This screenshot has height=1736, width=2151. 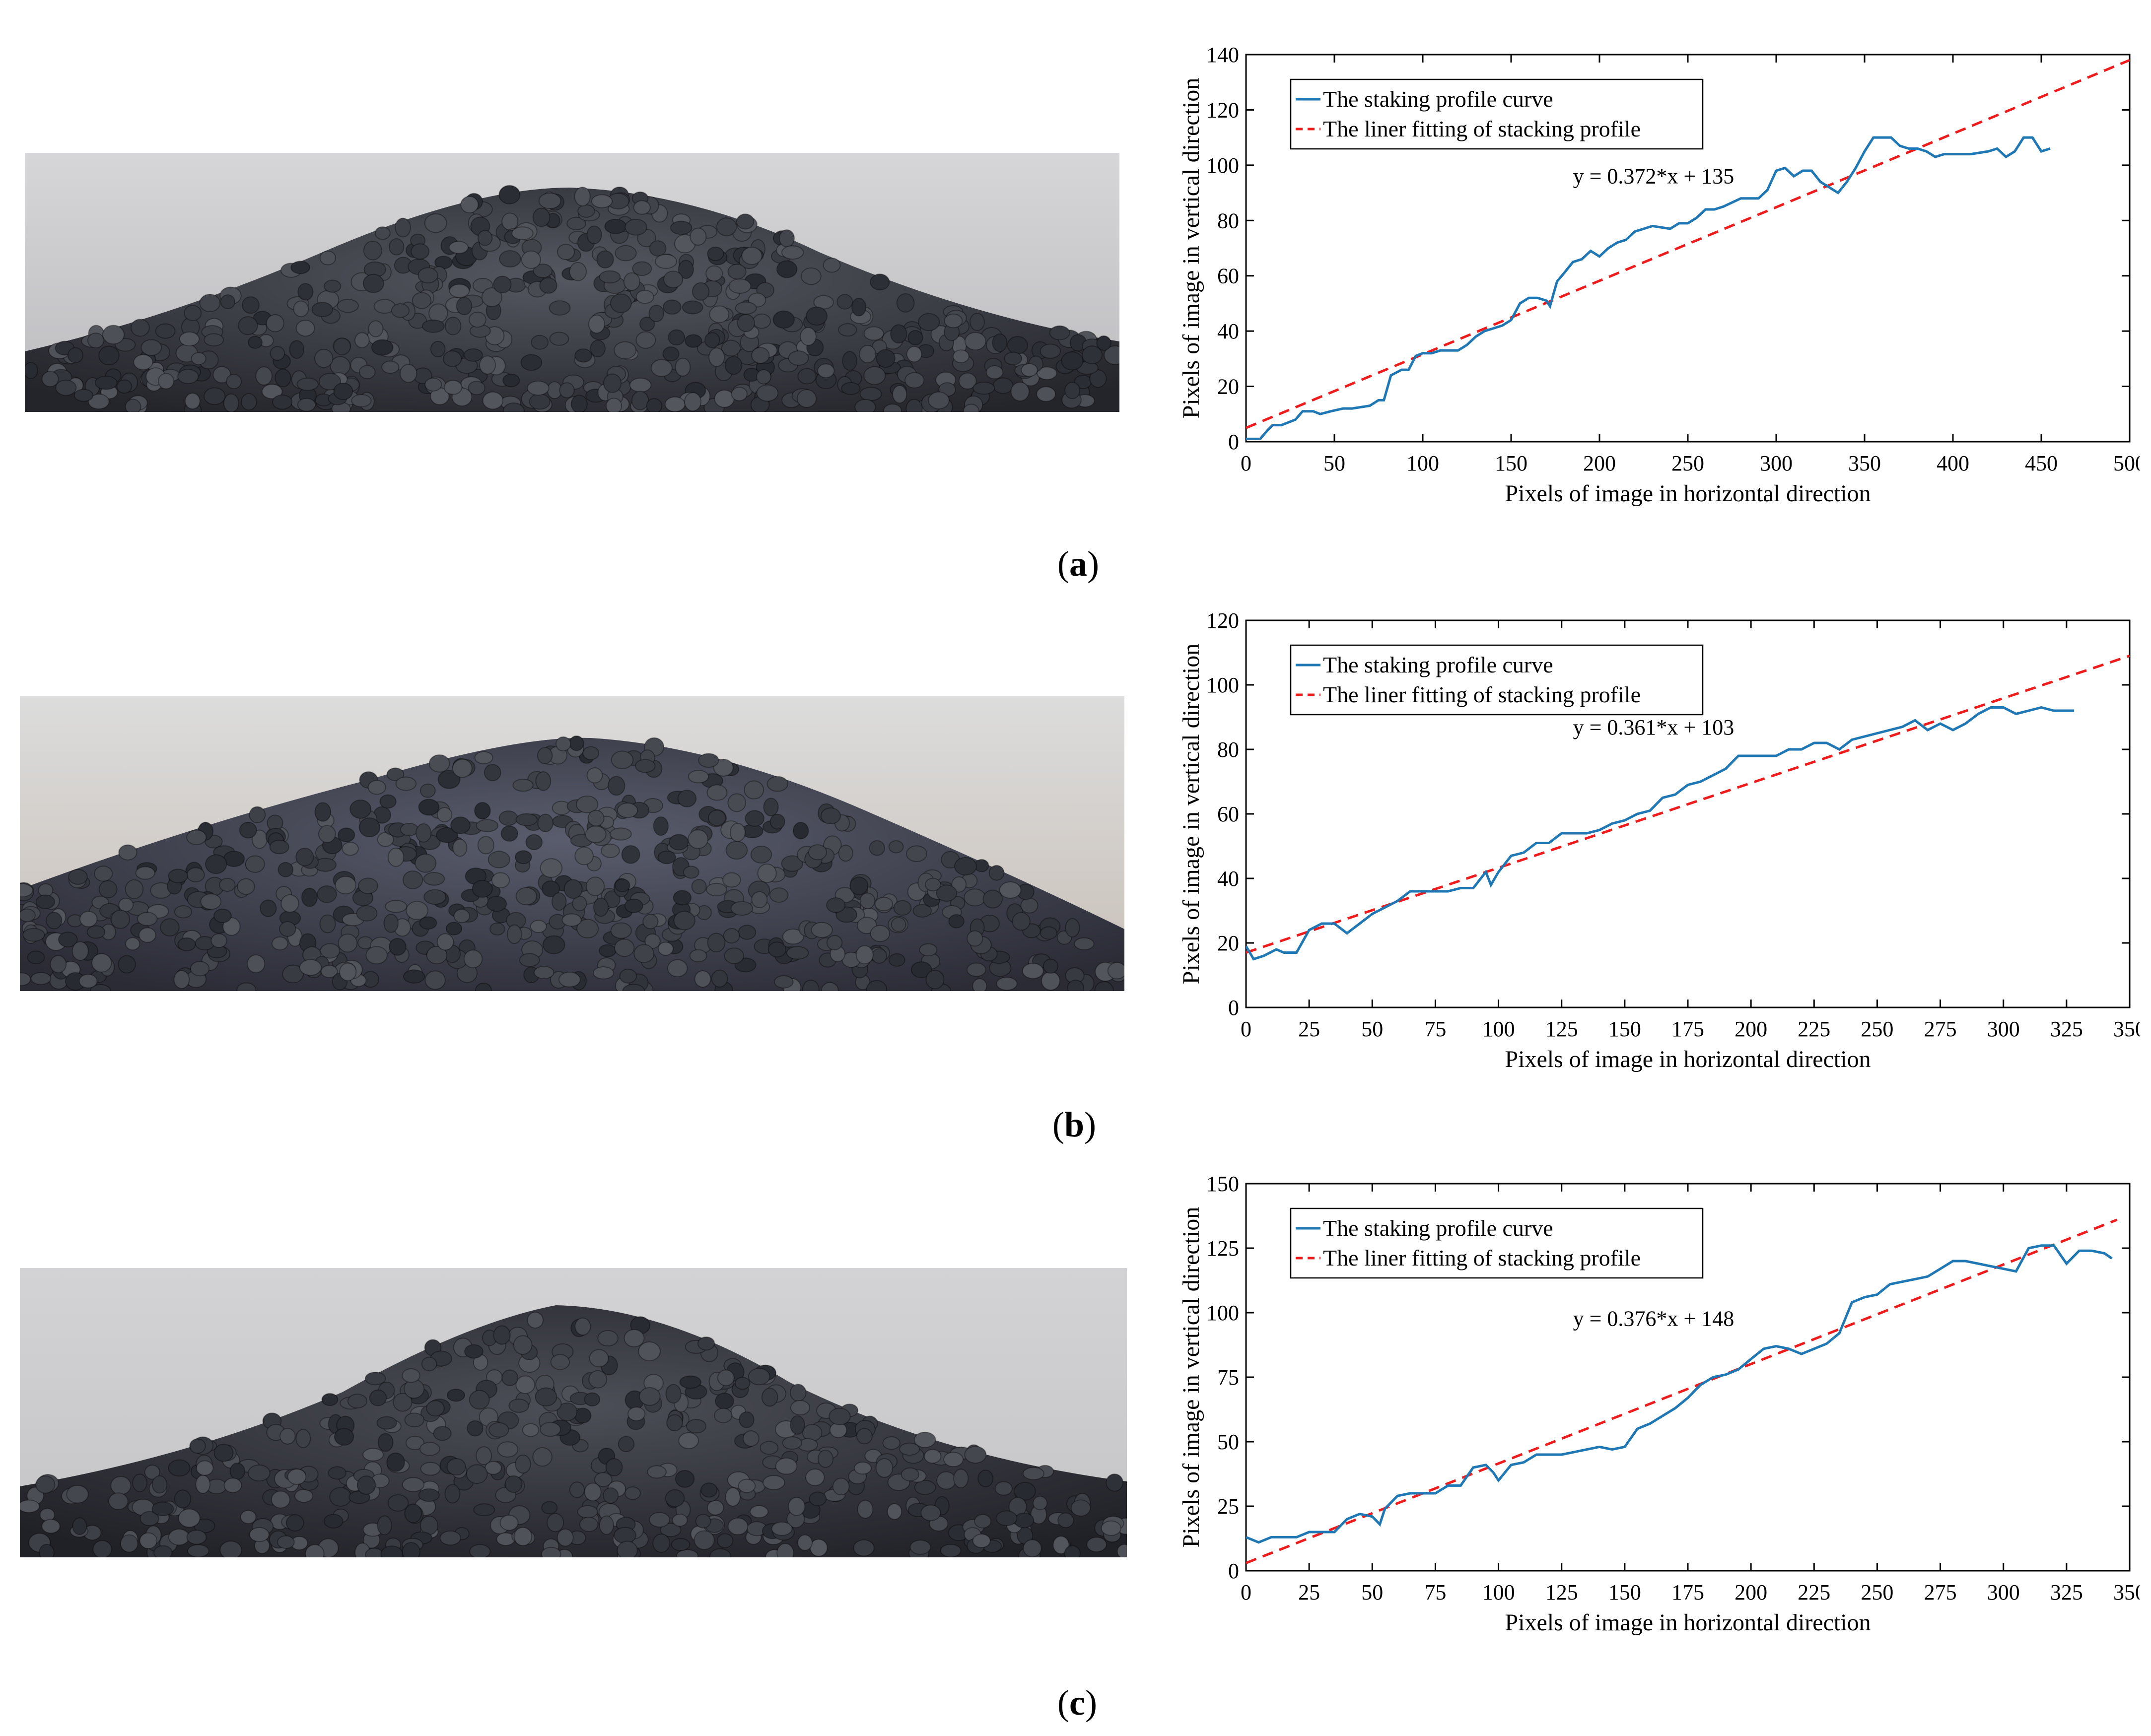 What do you see at coordinates (1228, 1506) in the screenshot?
I see `y-tick-label: 25` at bounding box center [1228, 1506].